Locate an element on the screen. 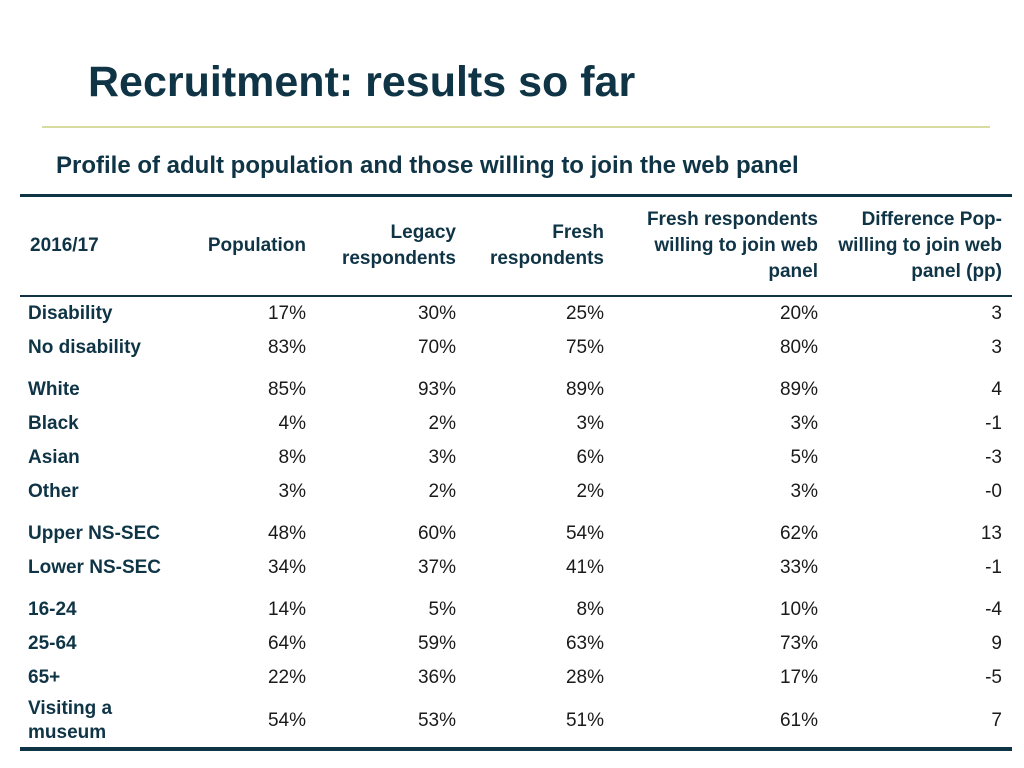 Image resolution: width=1024 pixels, height=768 pixels. table-row: Upper NS-SEC 48% 60% 54% 62% 13 is located at coordinates (516, 530).